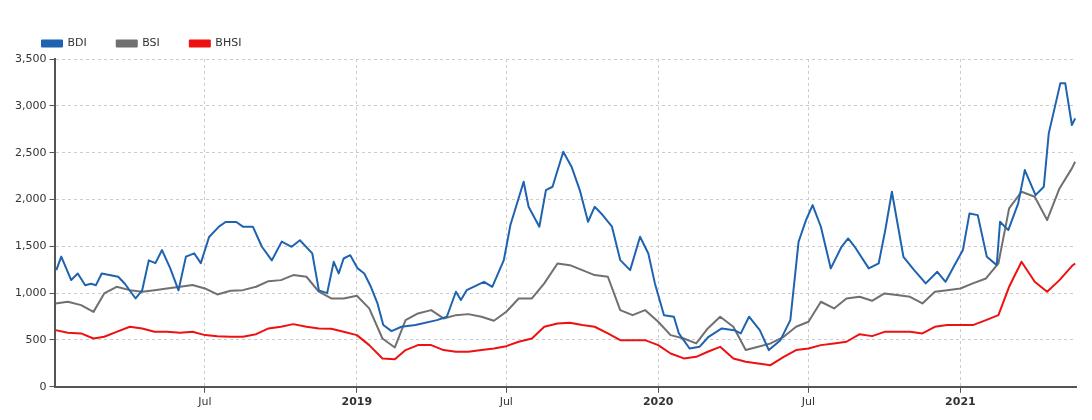 Image resolution: width=1092 pixels, height=420 pixels. Describe the element at coordinates (30, 58) in the screenshot. I see `y-tick-label: 3,500` at that location.